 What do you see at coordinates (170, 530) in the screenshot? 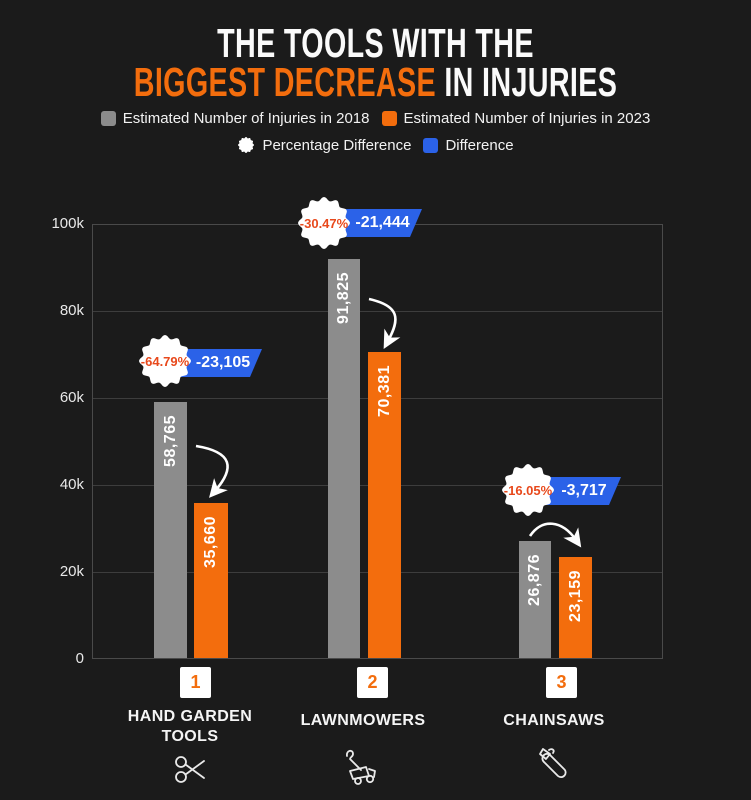
I see `bar-2018-hand-garden-tools: 58,765` at bounding box center [170, 530].